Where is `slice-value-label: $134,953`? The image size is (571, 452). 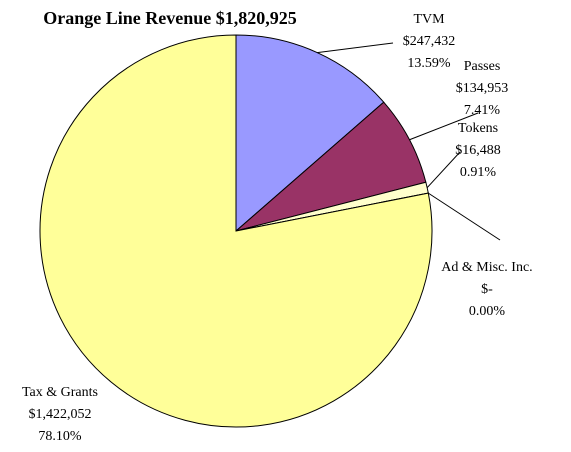
slice-value-label: $134,953 is located at coordinates (482, 88).